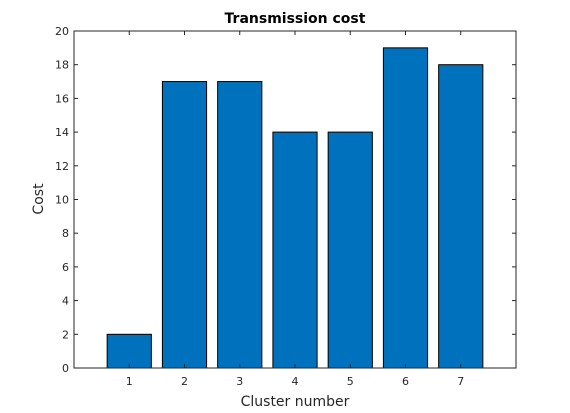 The width and height of the screenshot is (570, 413). I want to click on y-tick-label: 0, so click(65, 368).